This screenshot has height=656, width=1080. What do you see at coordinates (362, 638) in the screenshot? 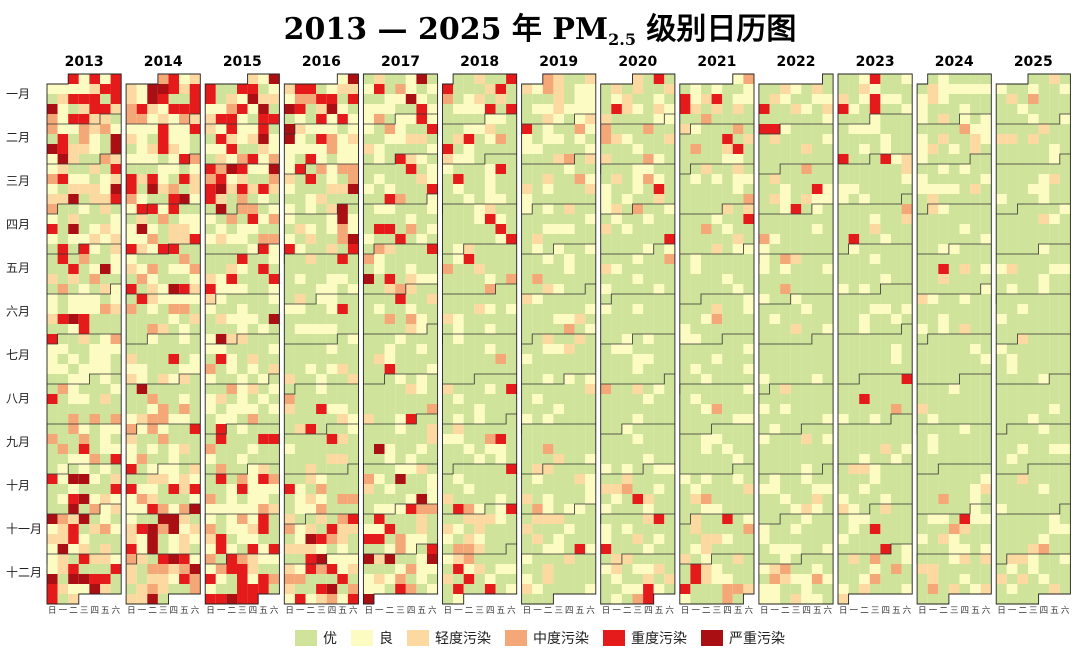
I see `legend-swatch` at bounding box center [362, 638].